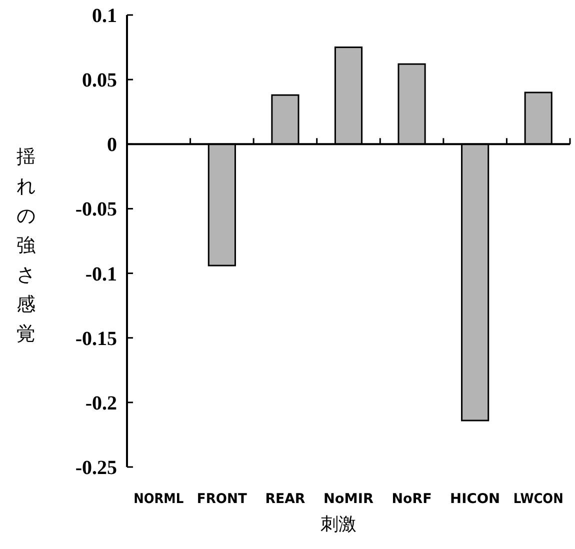  Describe the element at coordinates (96, 468) in the screenshot. I see `y-tick-label: -0.25` at that location.